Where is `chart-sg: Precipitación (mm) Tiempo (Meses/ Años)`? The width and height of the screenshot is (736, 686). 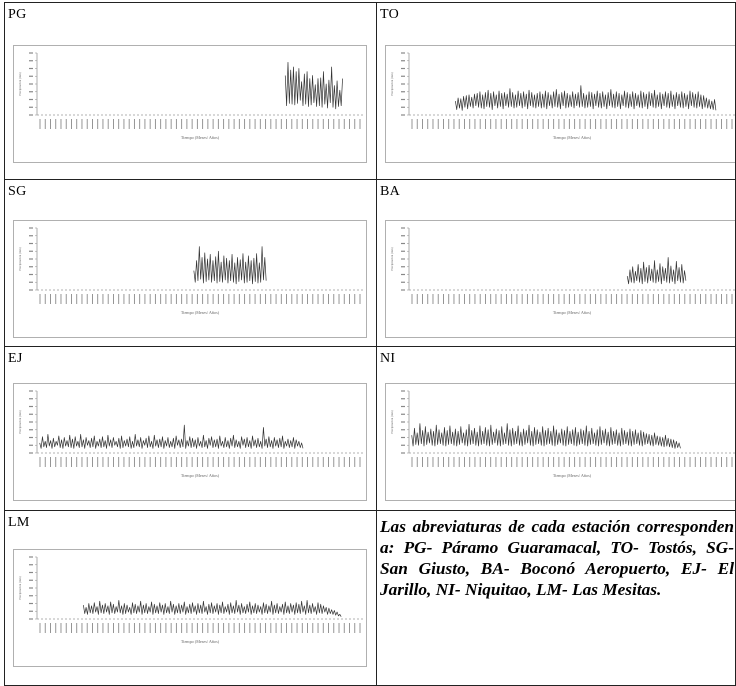
chart-sg: Precipitación (mm) Tiempo (Meses/ Años) is located at coordinates (190, 279).